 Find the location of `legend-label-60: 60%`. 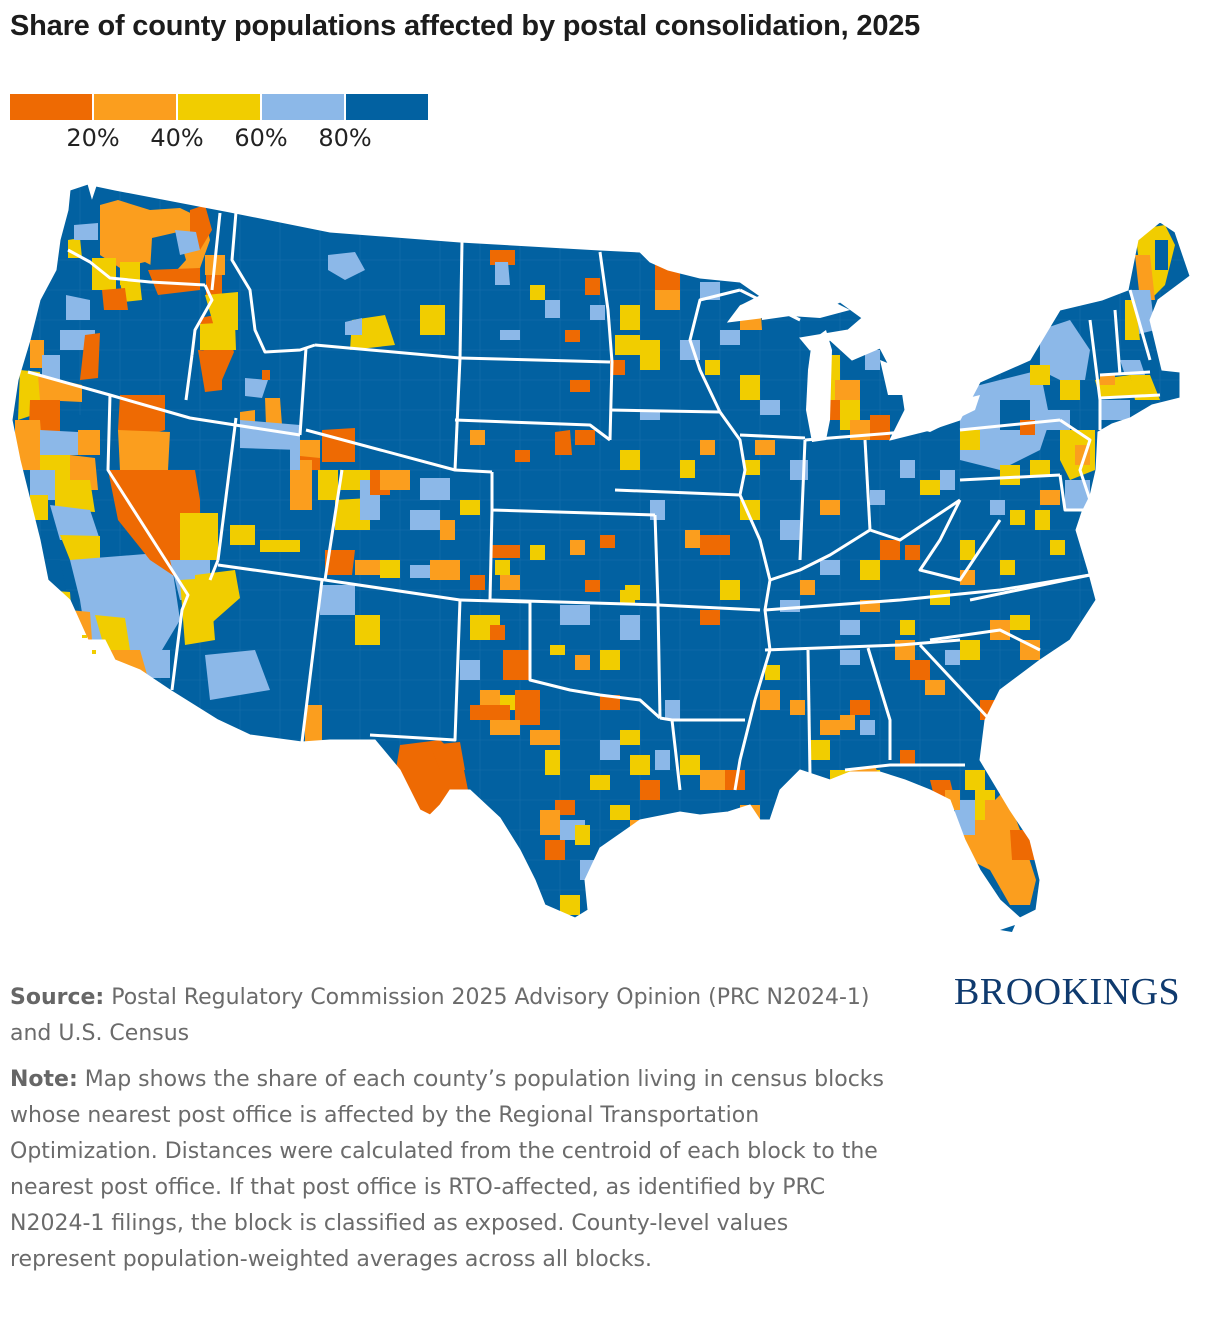

legend-label-60: 60% is located at coordinates (261, 138).